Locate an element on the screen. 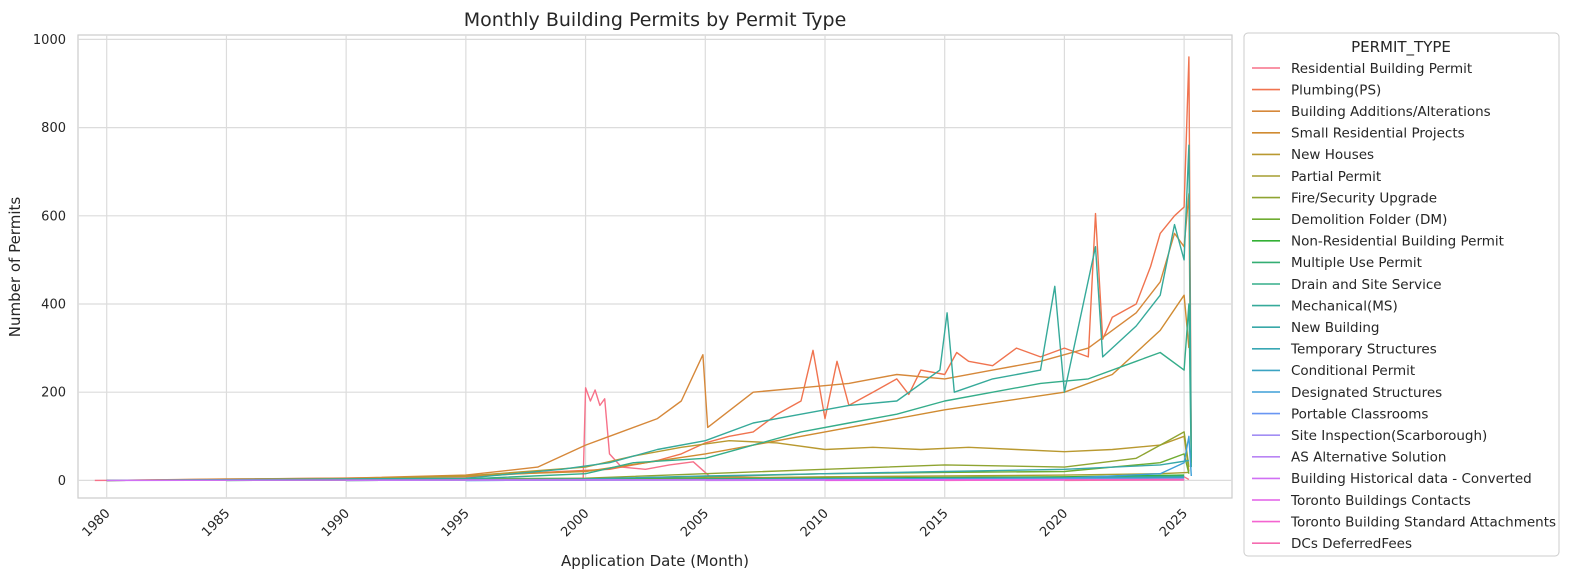  legend-label: Portable Classrooms is located at coordinates (1359, 414).